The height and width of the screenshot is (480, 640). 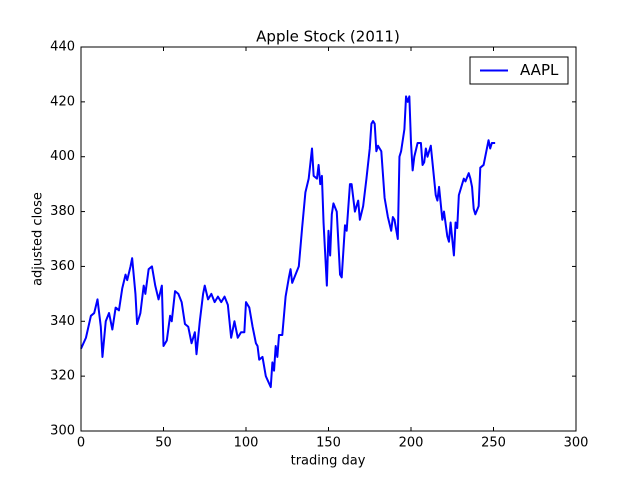 I want to click on y-tick-label: 400, so click(x=62, y=156).